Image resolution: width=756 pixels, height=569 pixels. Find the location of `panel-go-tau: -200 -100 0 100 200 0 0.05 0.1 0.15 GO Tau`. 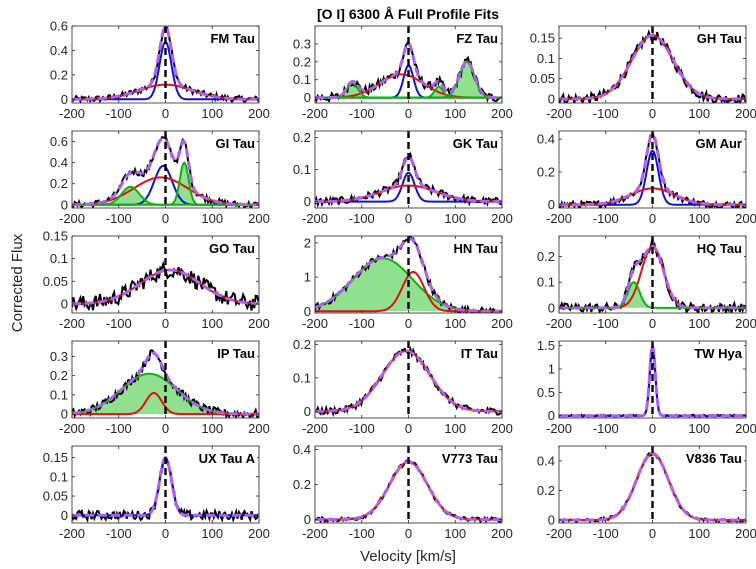

panel-go-tau: -200 -100 0 100 200 0 0.05 0.1 0.15 GO Tau is located at coordinates (156, 280).